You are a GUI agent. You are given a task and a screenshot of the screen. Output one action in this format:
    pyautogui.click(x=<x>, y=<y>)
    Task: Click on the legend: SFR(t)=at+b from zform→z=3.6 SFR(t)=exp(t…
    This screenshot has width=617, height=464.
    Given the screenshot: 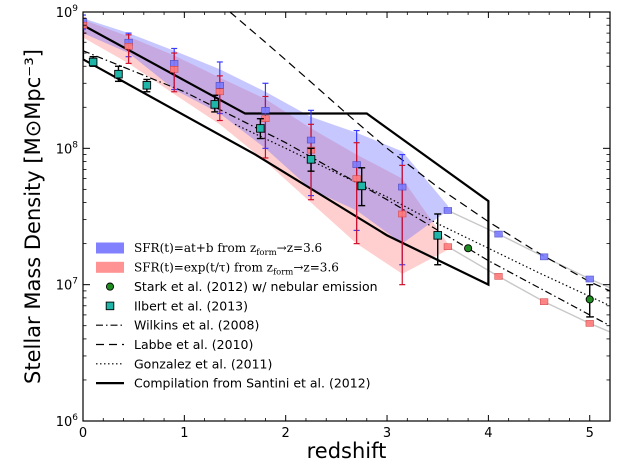 What is the action you would take?
    pyautogui.click(x=237, y=316)
    